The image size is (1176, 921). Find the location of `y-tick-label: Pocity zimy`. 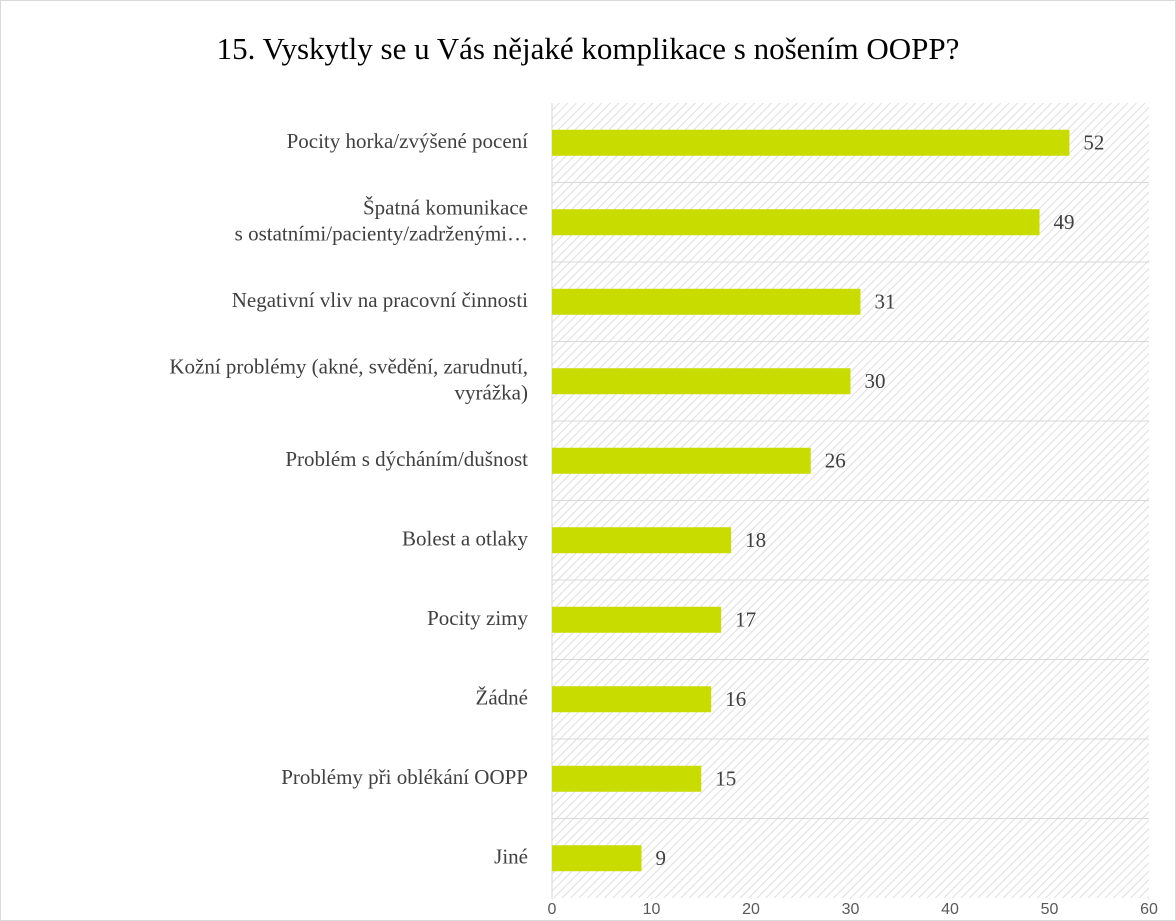

y-tick-label: Pocity zimy is located at coordinates (477, 618).